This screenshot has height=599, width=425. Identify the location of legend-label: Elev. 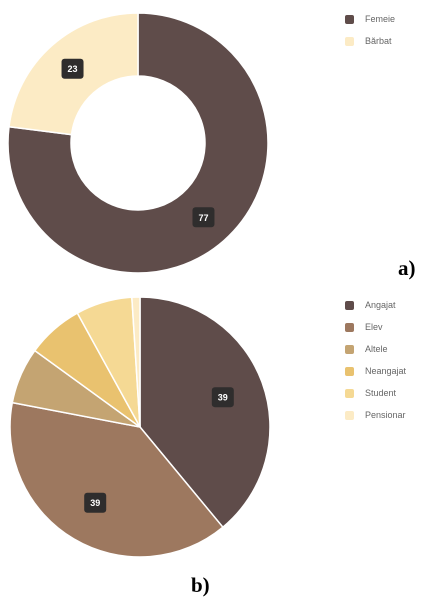
(374, 327).